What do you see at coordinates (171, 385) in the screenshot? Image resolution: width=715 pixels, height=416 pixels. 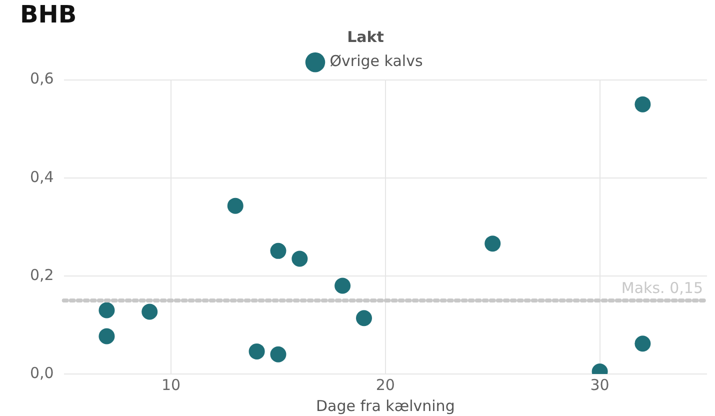 I see `x-tick-label: 10` at bounding box center [171, 385].